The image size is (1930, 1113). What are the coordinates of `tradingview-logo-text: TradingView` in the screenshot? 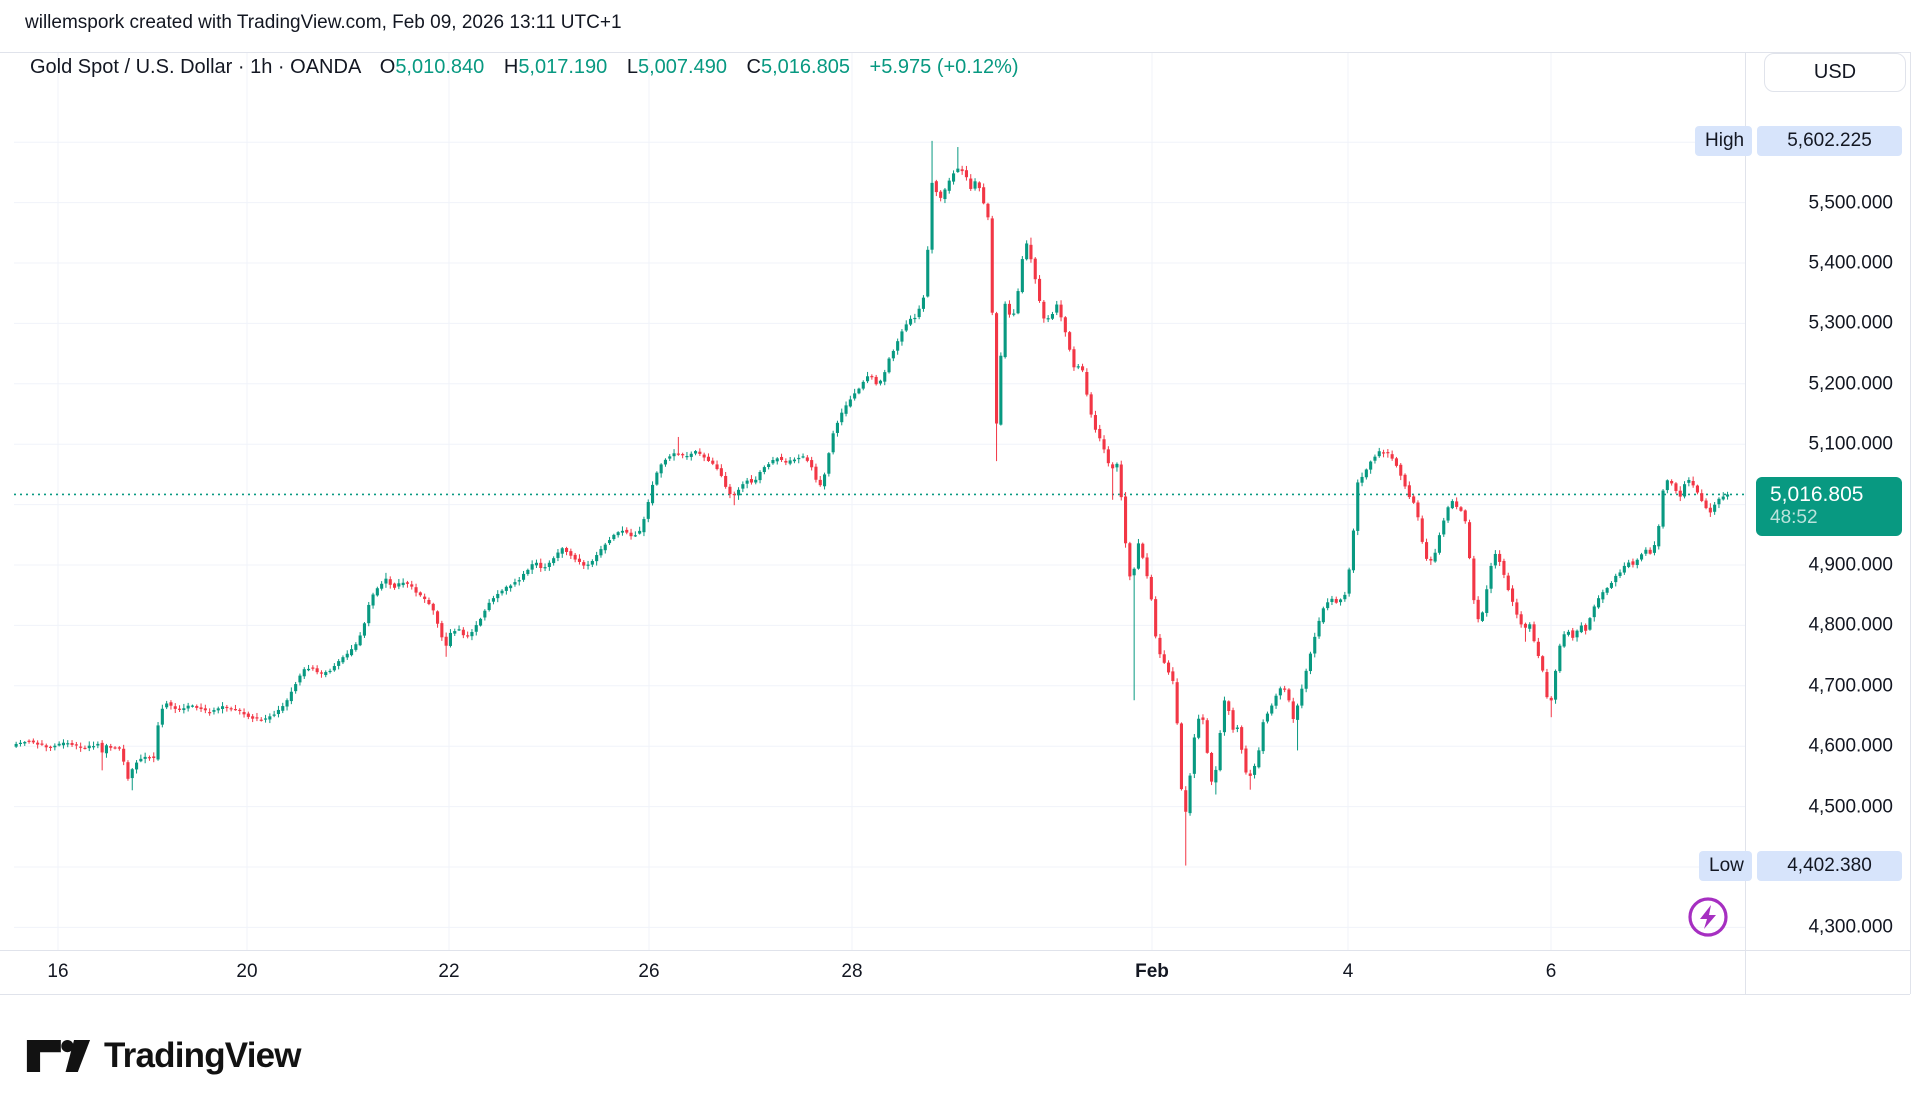 It's located at (203, 1055).